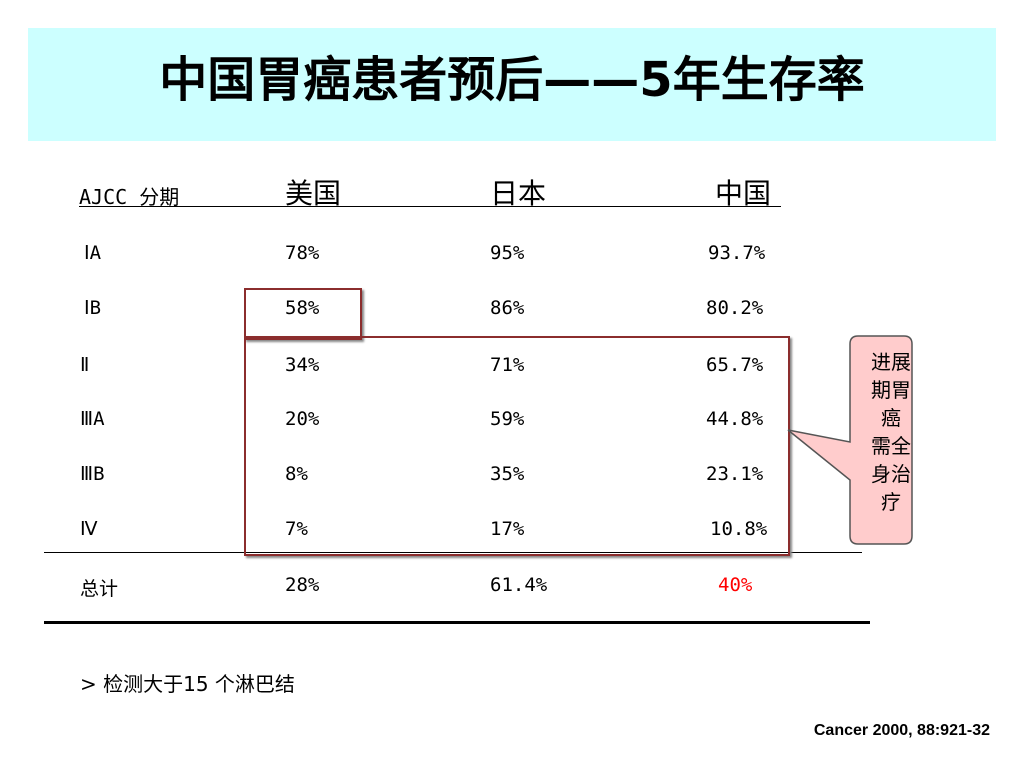 The height and width of the screenshot is (768, 1024). I want to click on total-label: 总计, so click(99, 589).